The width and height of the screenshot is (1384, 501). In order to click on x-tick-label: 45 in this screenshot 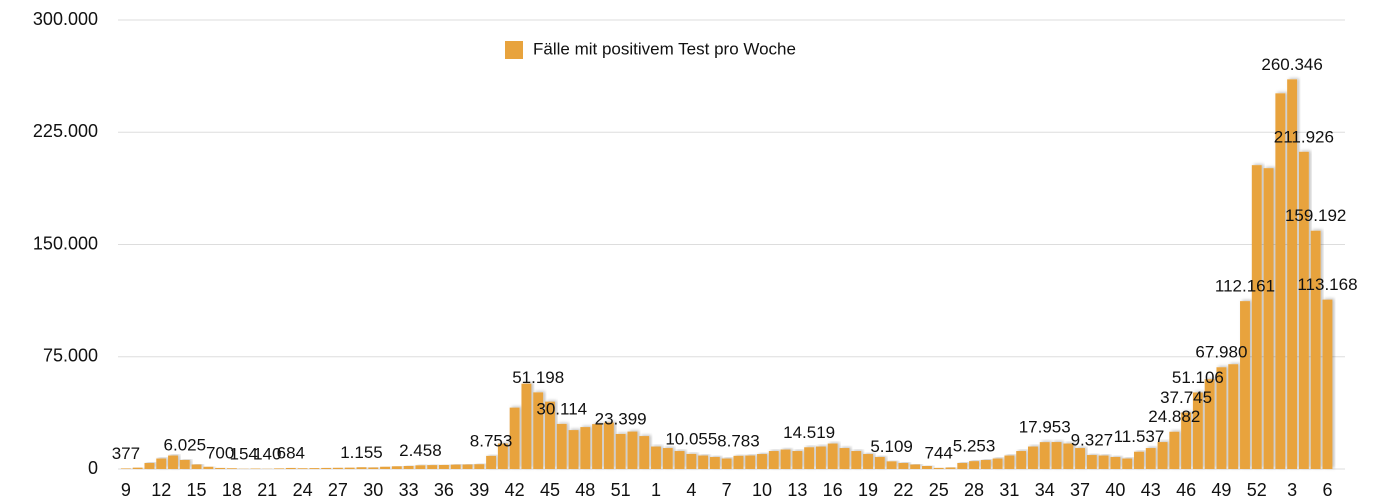, I will do `click(550, 490)`.